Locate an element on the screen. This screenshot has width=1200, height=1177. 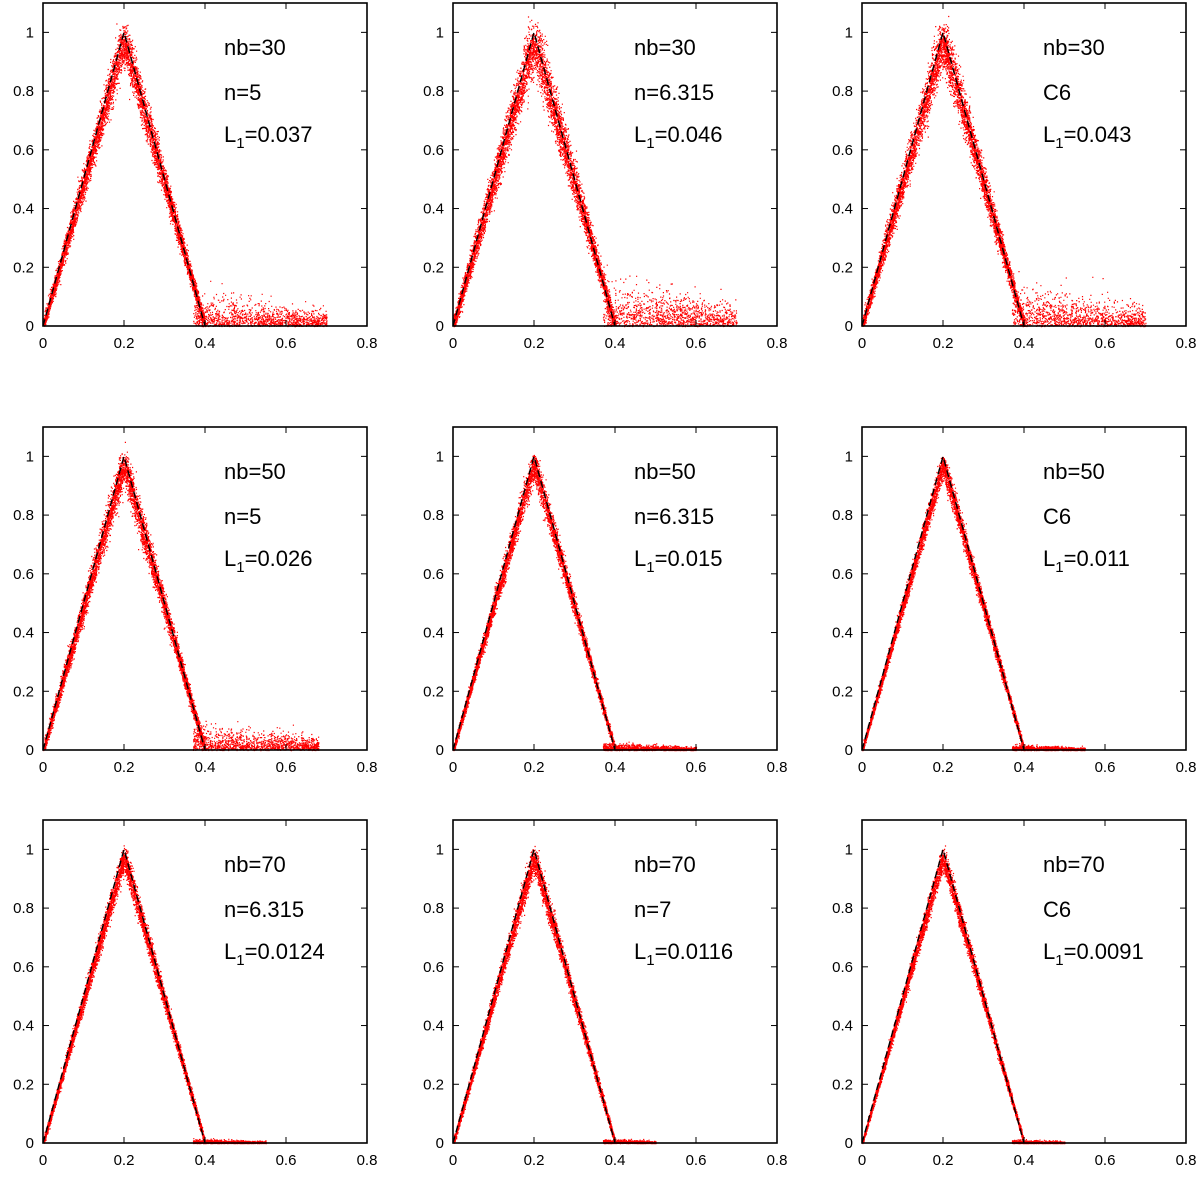
panel-8-y-tick-label: 0.2 is located at coordinates (433, 1084).